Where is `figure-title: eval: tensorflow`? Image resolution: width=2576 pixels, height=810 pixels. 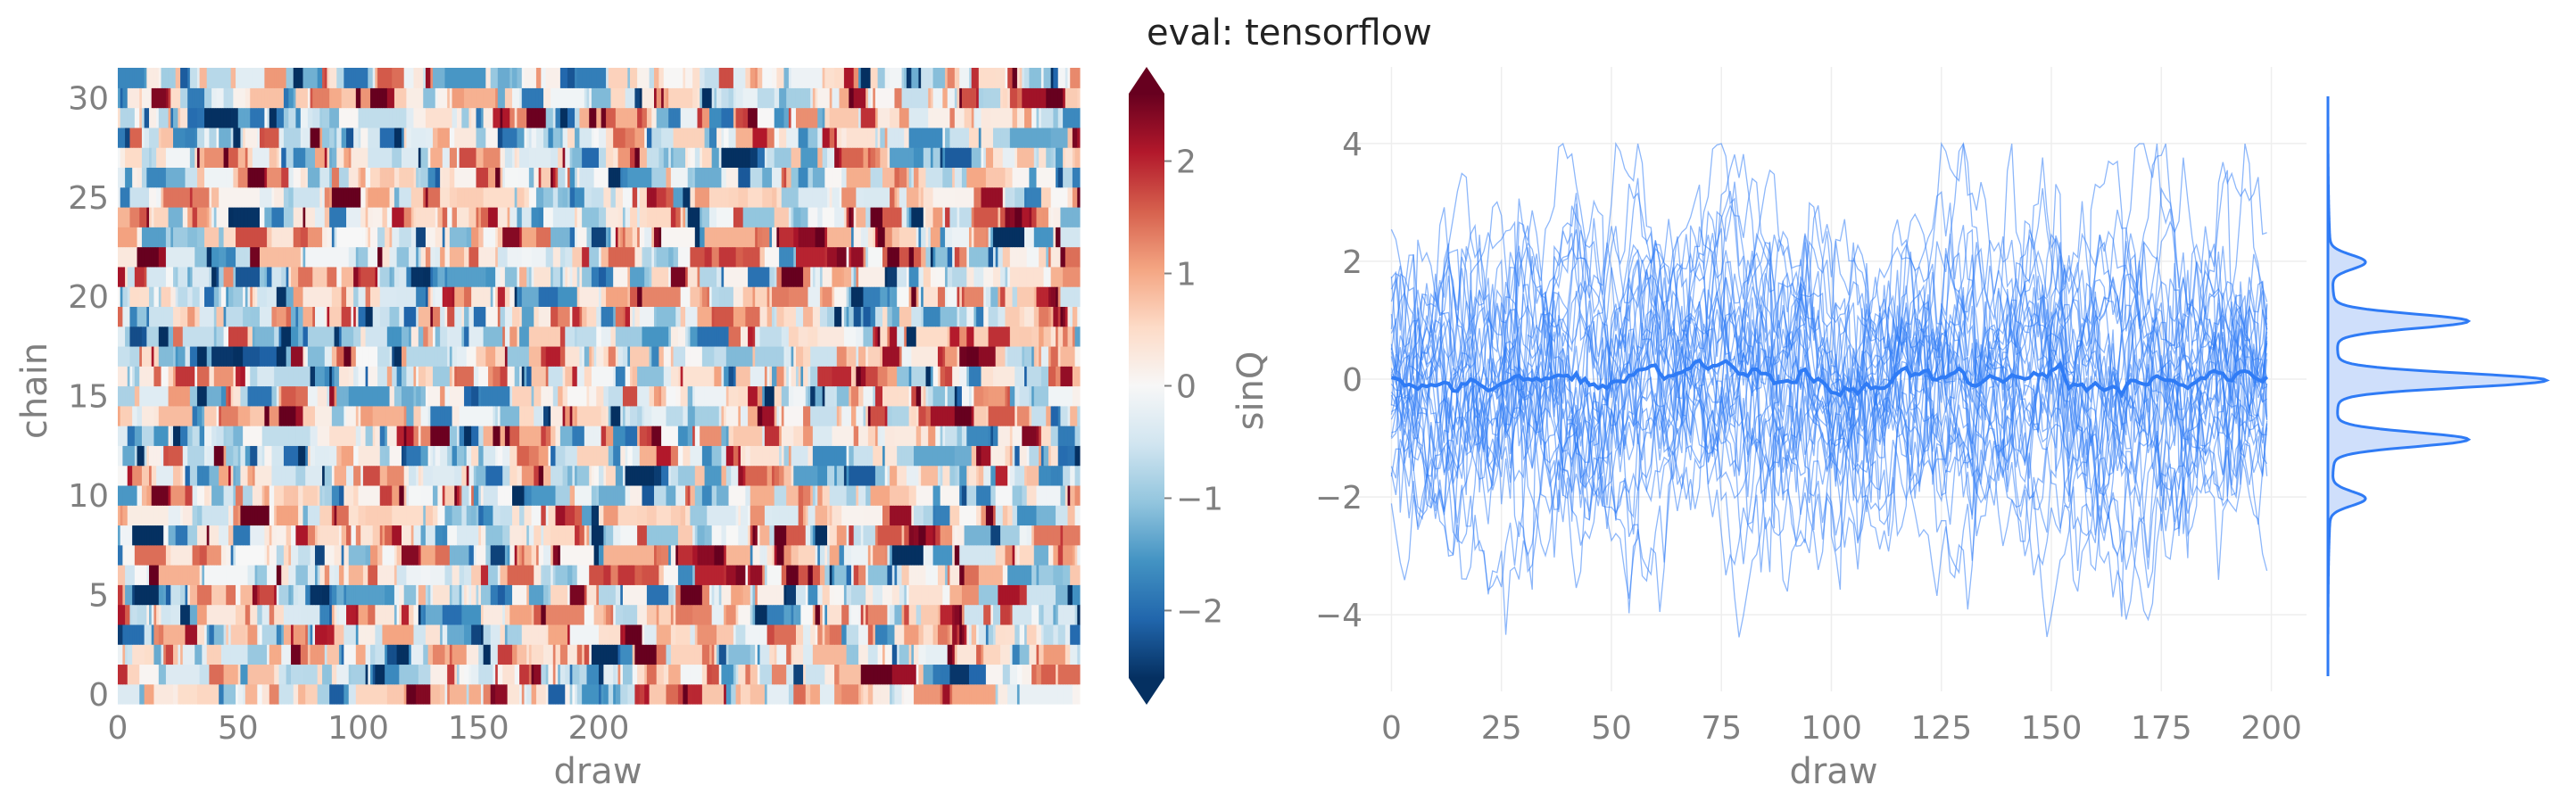
figure-title: eval: tensorflow is located at coordinates (1289, 33).